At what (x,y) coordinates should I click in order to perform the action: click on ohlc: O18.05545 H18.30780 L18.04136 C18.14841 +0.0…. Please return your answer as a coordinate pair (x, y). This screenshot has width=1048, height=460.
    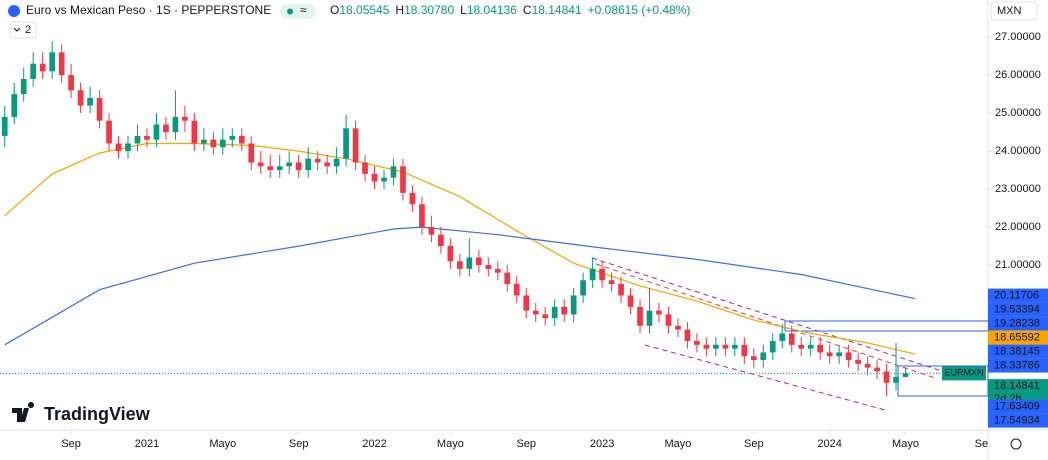
    Looking at the image, I should click on (510, 10).